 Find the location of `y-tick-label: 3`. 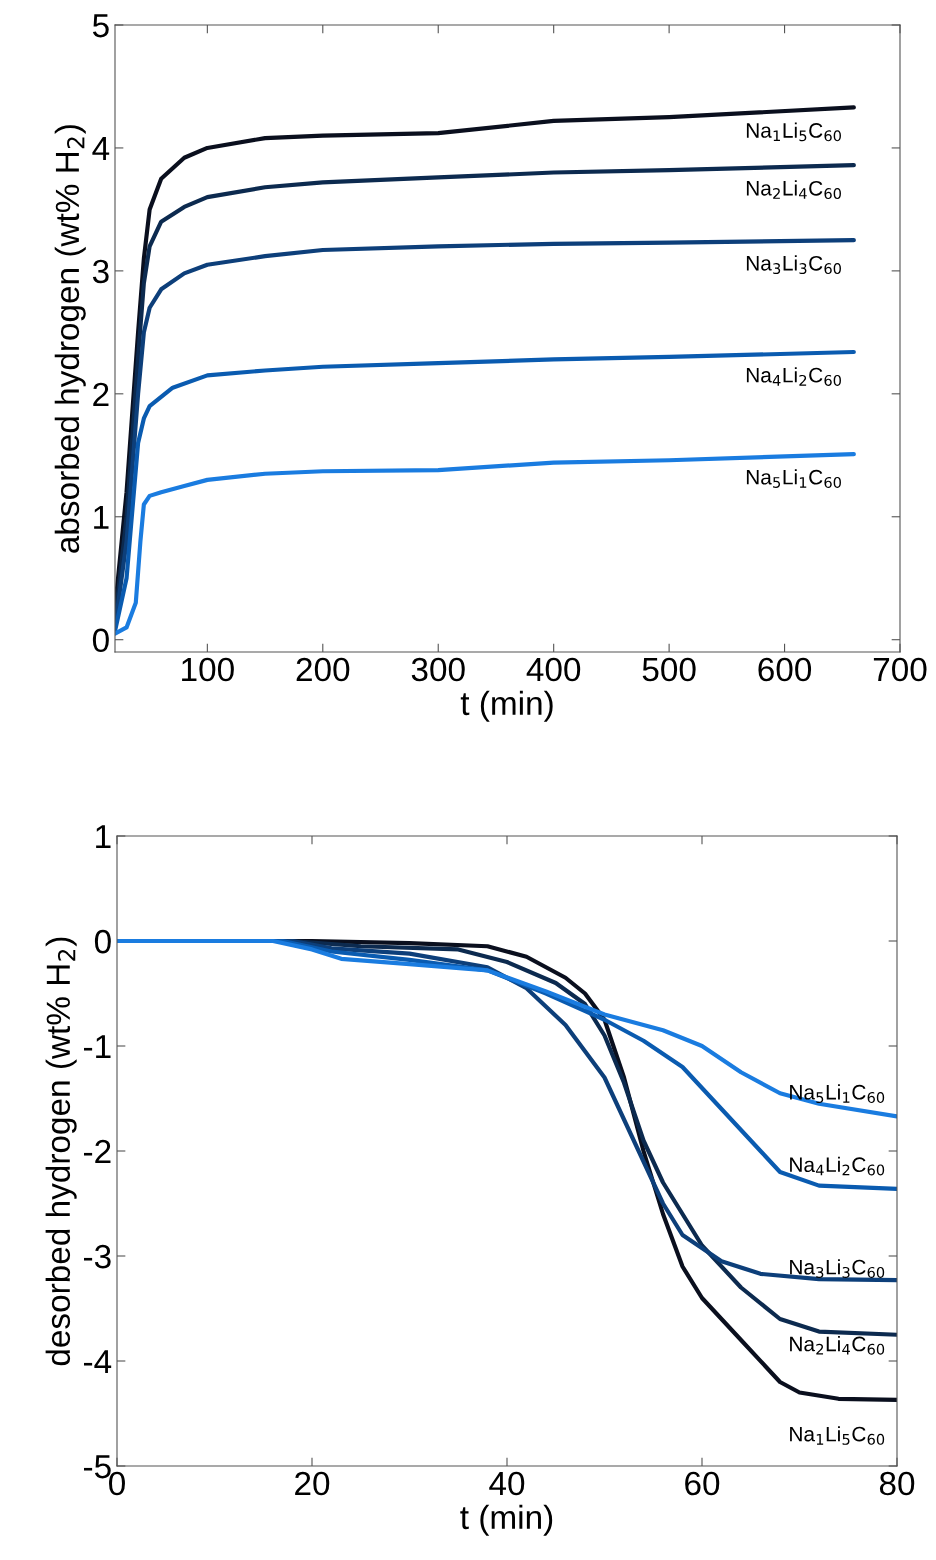

y-tick-label: 3 is located at coordinates (100, 271).